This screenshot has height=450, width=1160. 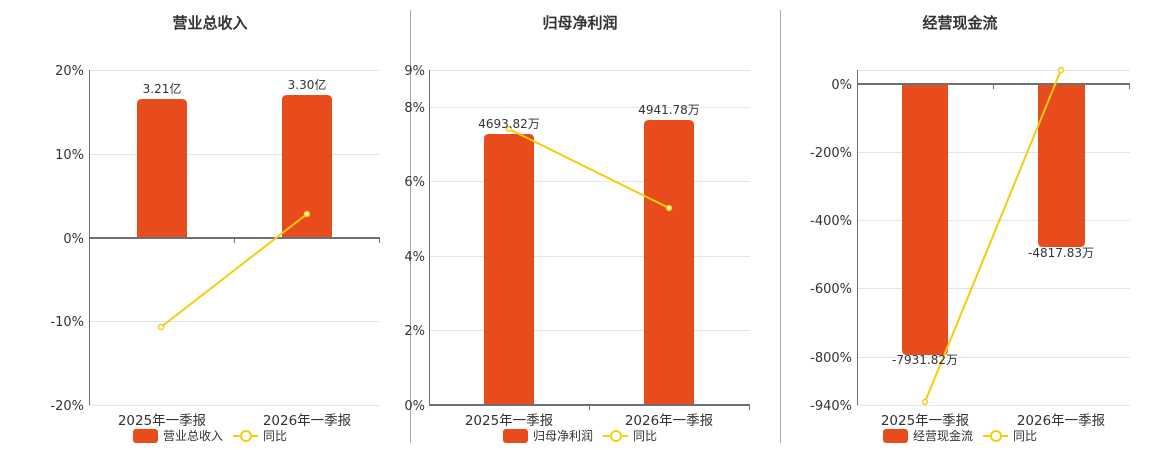 What do you see at coordinates (307, 84) in the screenshot?
I see `bar-label: 3.30亿` at bounding box center [307, 84].